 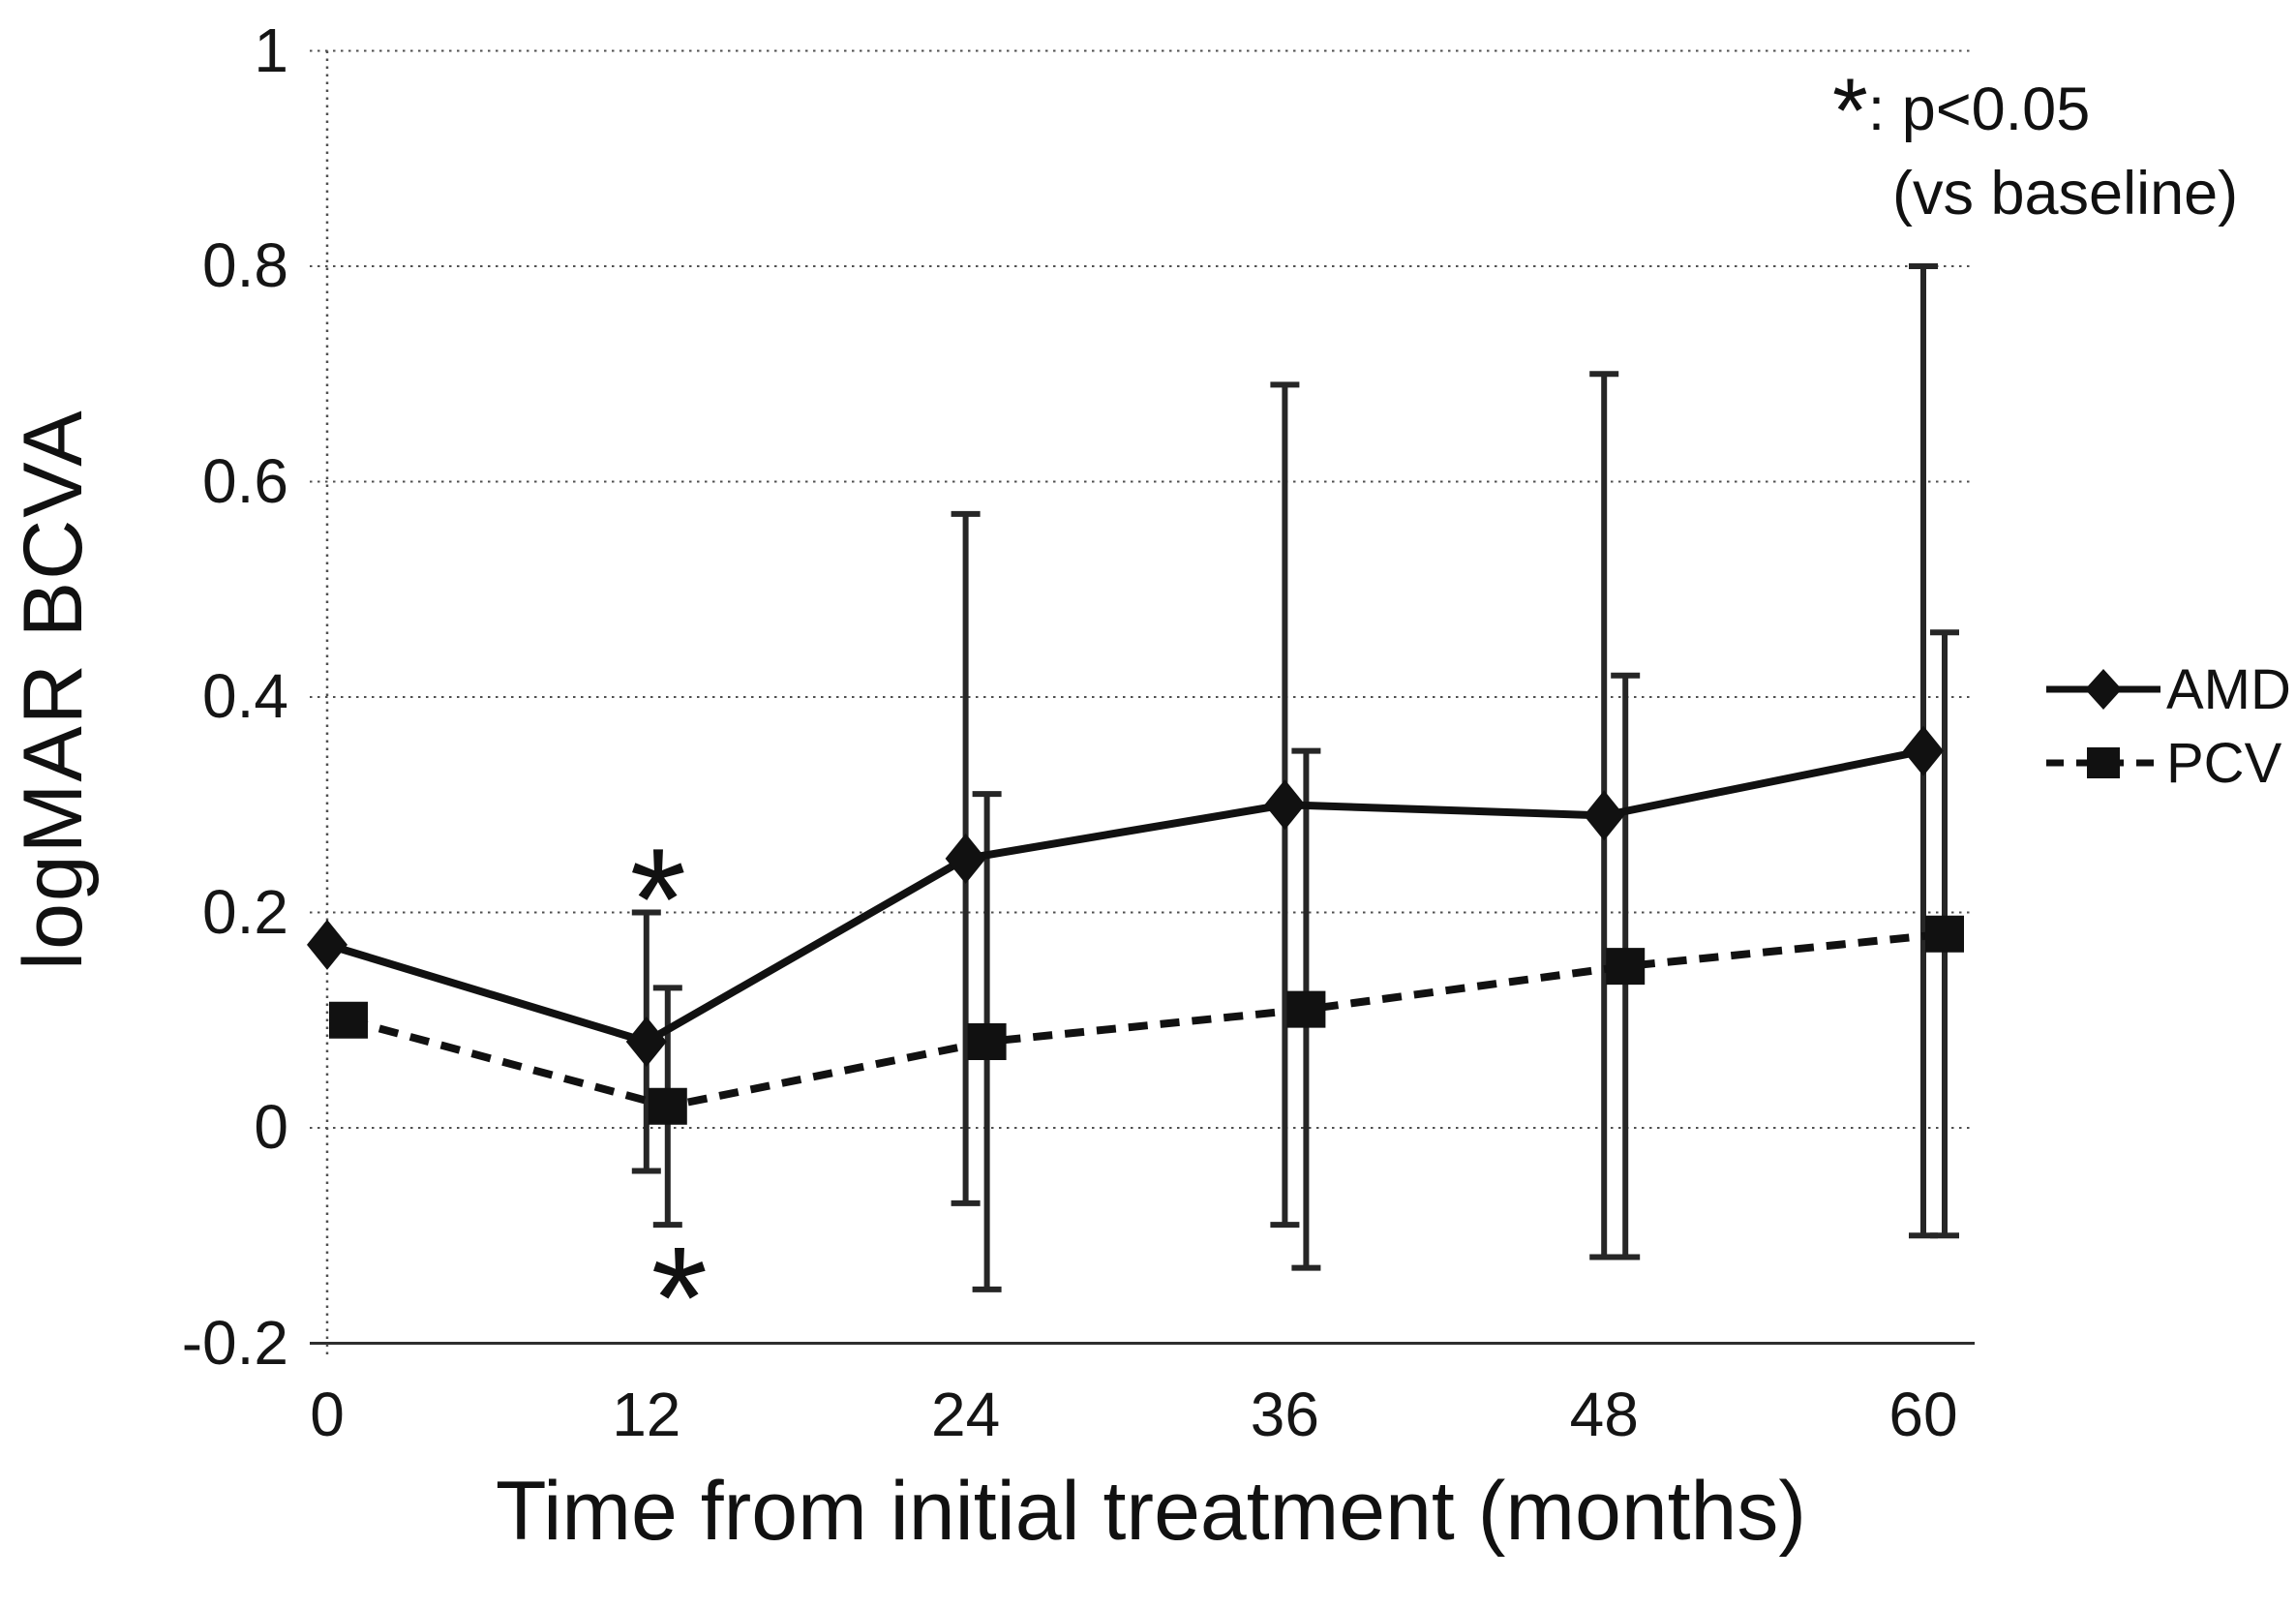 I want to click on pcv-line-square-swatch, so click(x=2103, y=763).